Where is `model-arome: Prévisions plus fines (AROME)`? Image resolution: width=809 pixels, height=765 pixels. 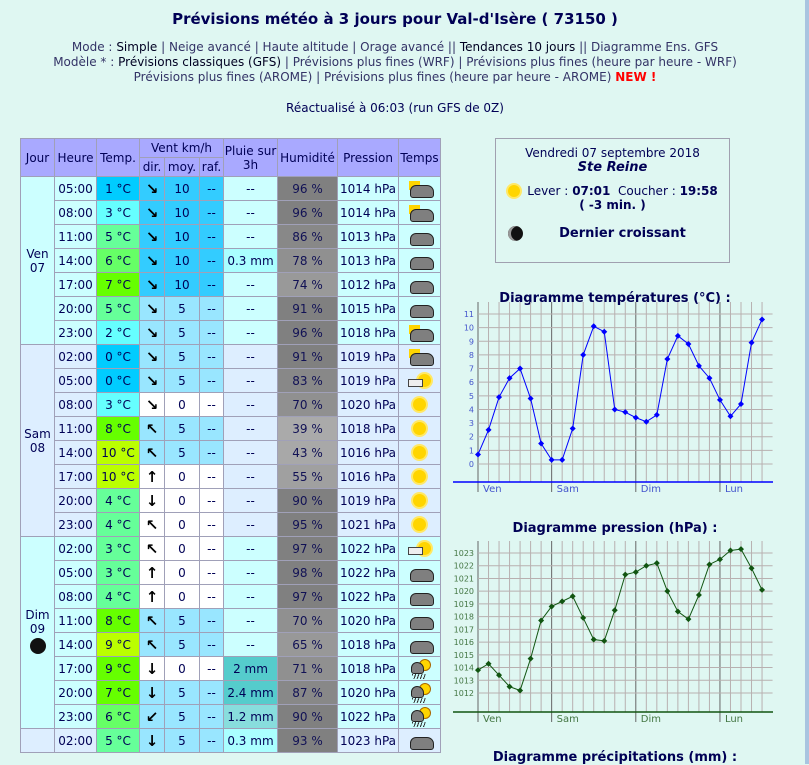
model-arome: Prévisions plus fines (AROME) is located at coordinates (223, 77).